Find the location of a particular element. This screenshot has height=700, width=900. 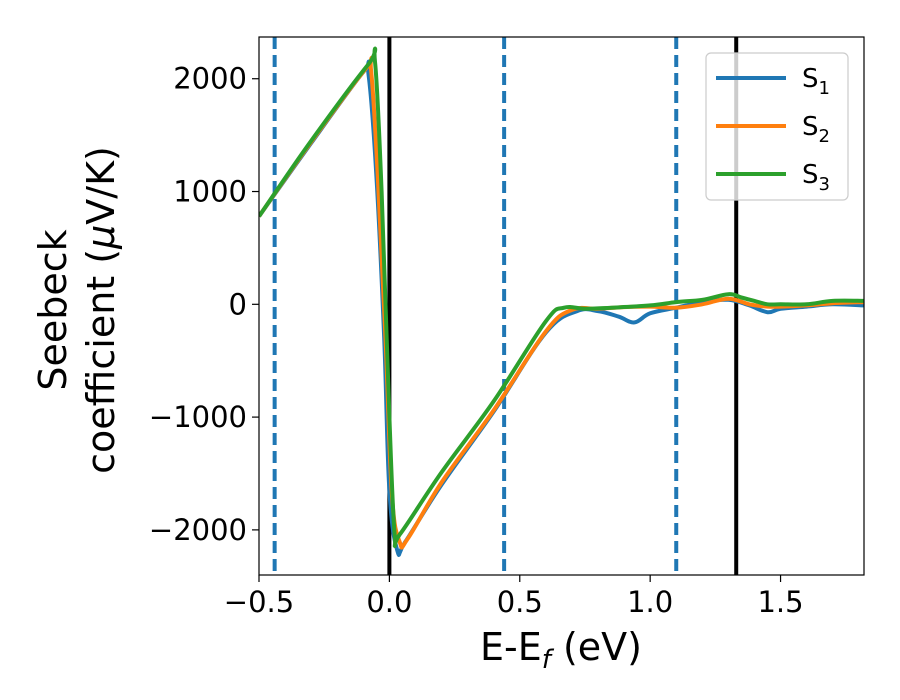

y-axis-ticks: −2000 −1000 0 1000 2000 is located at coordinates (204, 304).